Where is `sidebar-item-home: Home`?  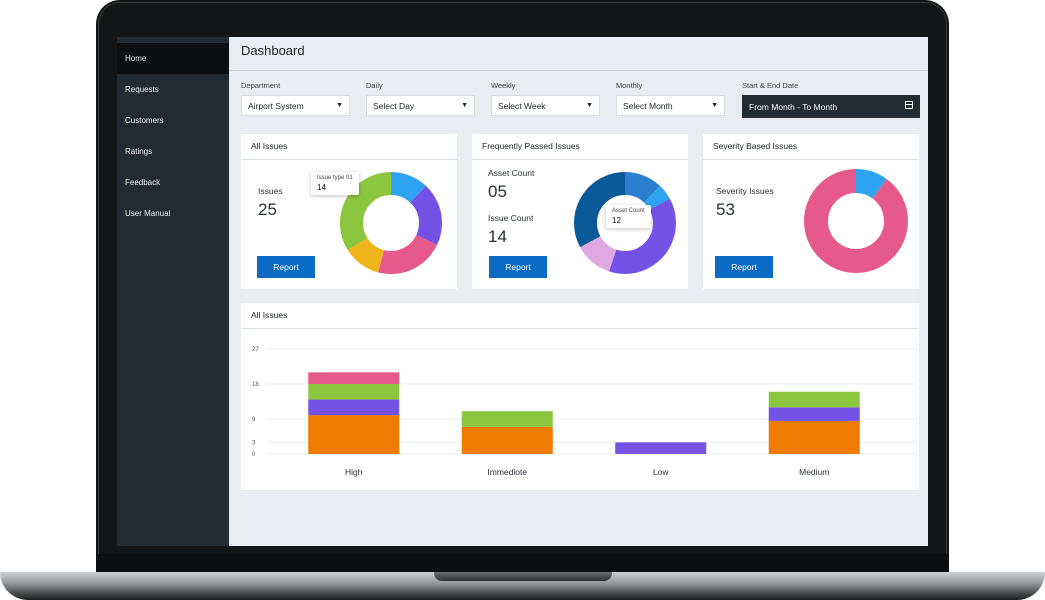 sidebar-item-home: Home is located at coordinates (173, 58).